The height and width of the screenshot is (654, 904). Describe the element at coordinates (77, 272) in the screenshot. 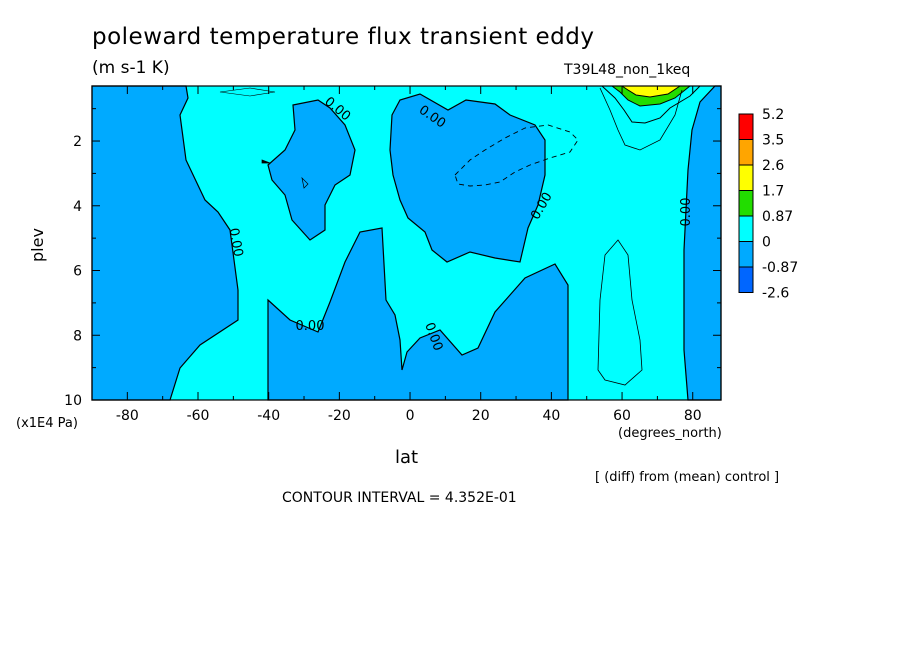

I see `y-tick-label: 6` at that location.